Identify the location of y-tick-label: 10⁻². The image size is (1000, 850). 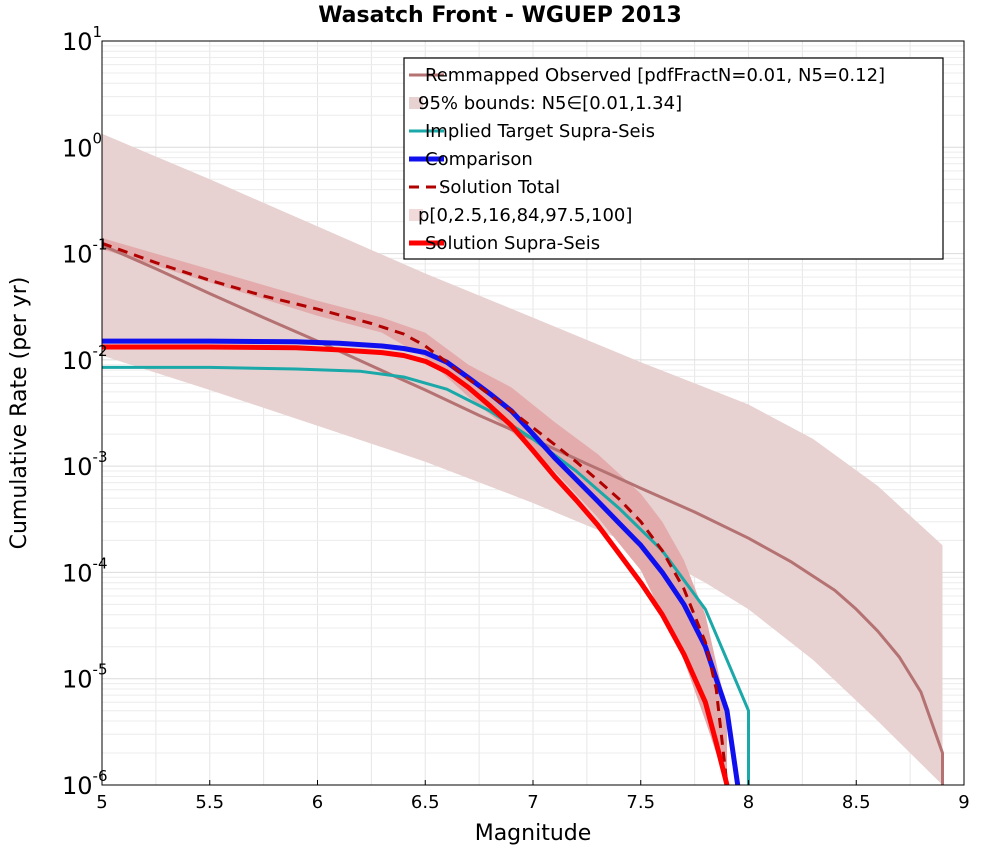
(85, 358).